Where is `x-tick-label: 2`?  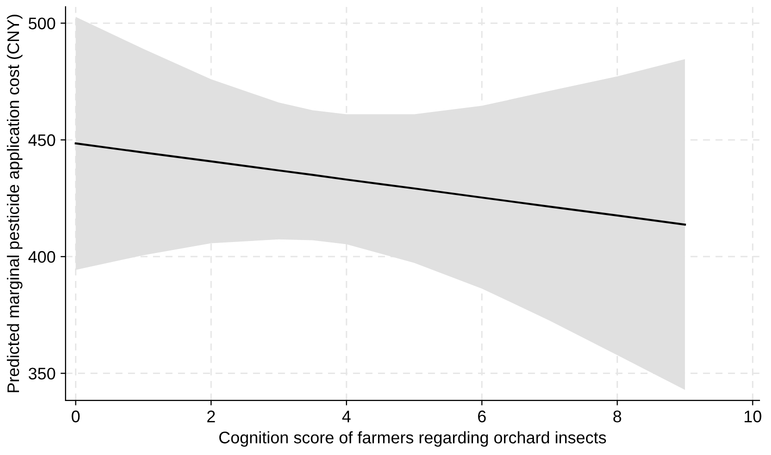
x-tick-label: 2 is located at coordinates (211, 416).